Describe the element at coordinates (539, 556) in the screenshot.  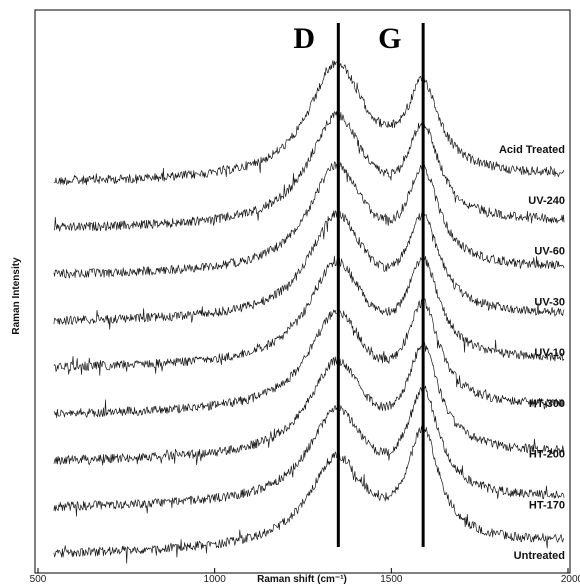
I see `series-label: Untreated` at that location.